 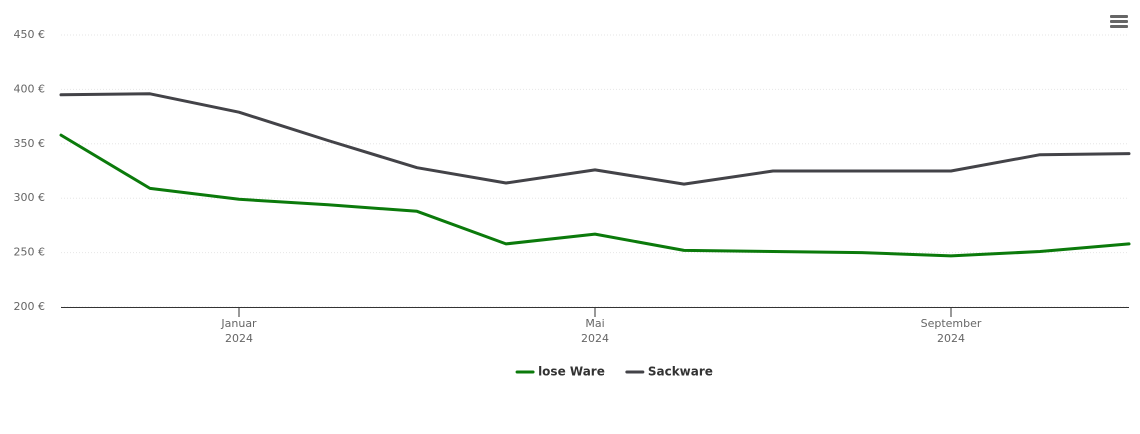 I want to click on y-tick-label: 400 €, so click(x=30, y=88).